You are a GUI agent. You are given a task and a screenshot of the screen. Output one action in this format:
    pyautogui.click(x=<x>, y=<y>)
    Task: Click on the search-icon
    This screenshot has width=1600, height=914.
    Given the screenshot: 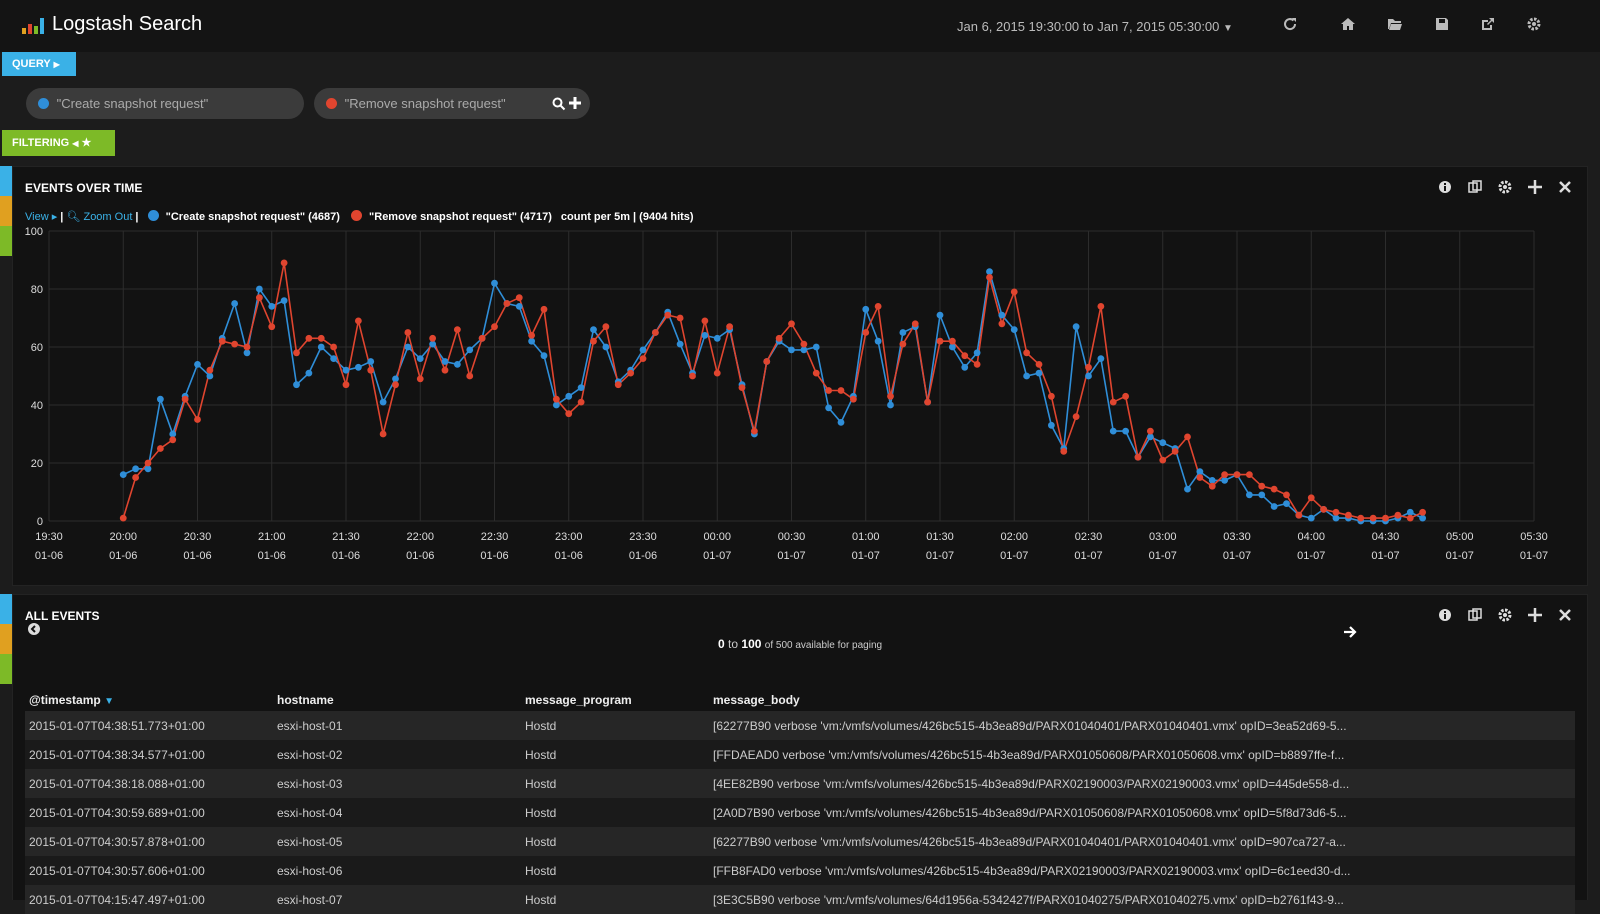 What is the action you would take?
    pyautogui.click(x=559, y=104)
    